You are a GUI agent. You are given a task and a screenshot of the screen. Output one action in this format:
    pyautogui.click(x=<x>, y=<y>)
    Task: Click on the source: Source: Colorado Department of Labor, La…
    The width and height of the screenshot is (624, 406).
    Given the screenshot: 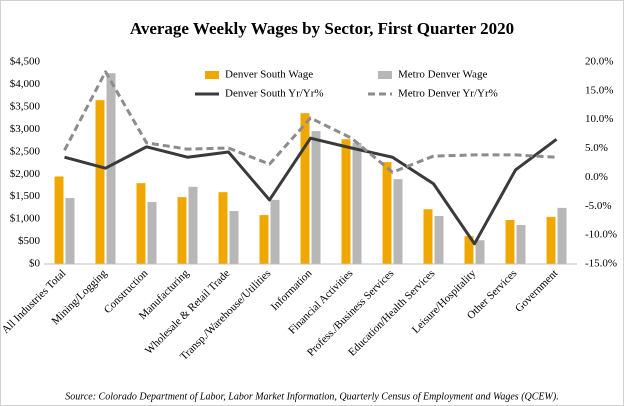 What is the action you would take?
    pyautogui.click(x=311, y=396)
    